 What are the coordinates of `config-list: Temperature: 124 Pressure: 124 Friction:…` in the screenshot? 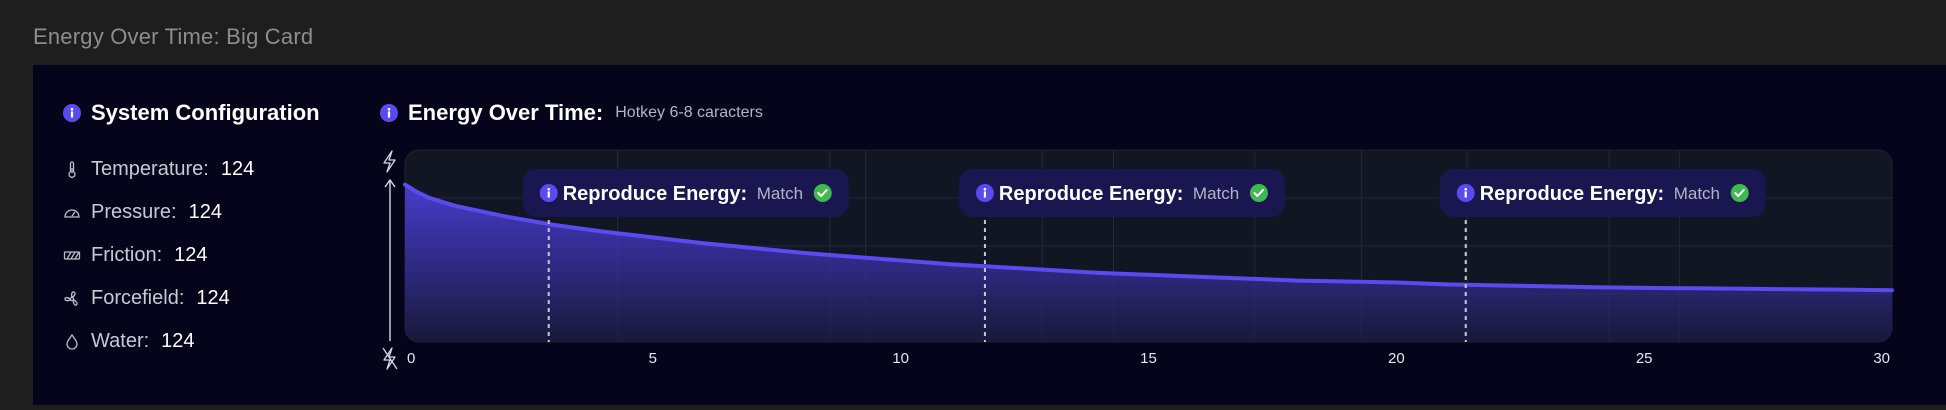 It's located at (158, 255).